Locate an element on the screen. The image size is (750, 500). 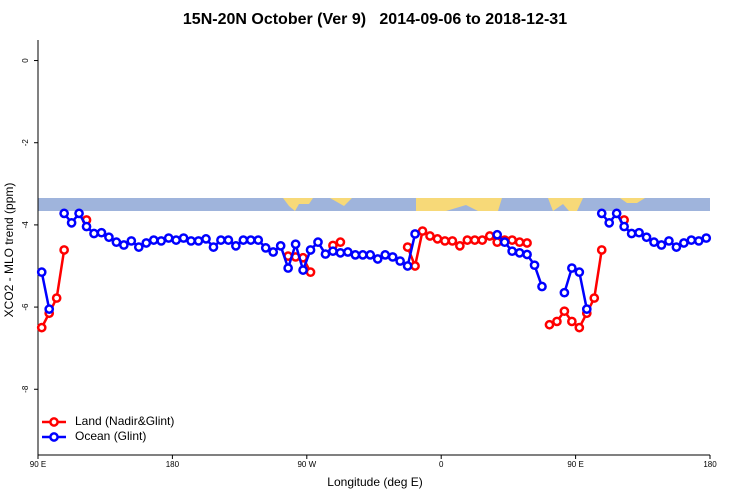
x-axis-label: Longitude (deg E) is located at coordinates (374, 482).